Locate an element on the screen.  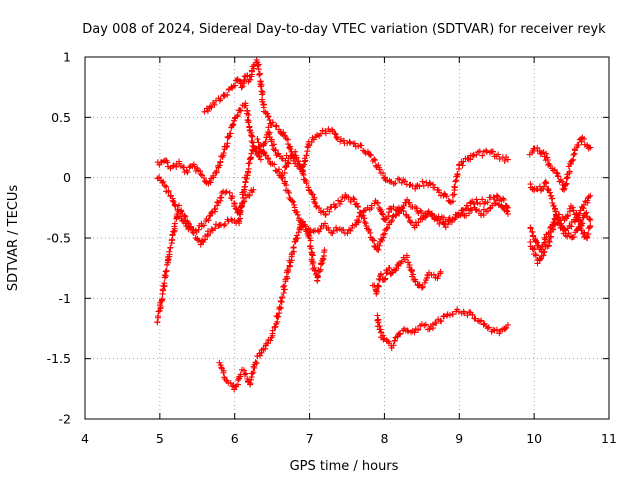
y-tick-label: 1 is located at coordinates (67, 57).